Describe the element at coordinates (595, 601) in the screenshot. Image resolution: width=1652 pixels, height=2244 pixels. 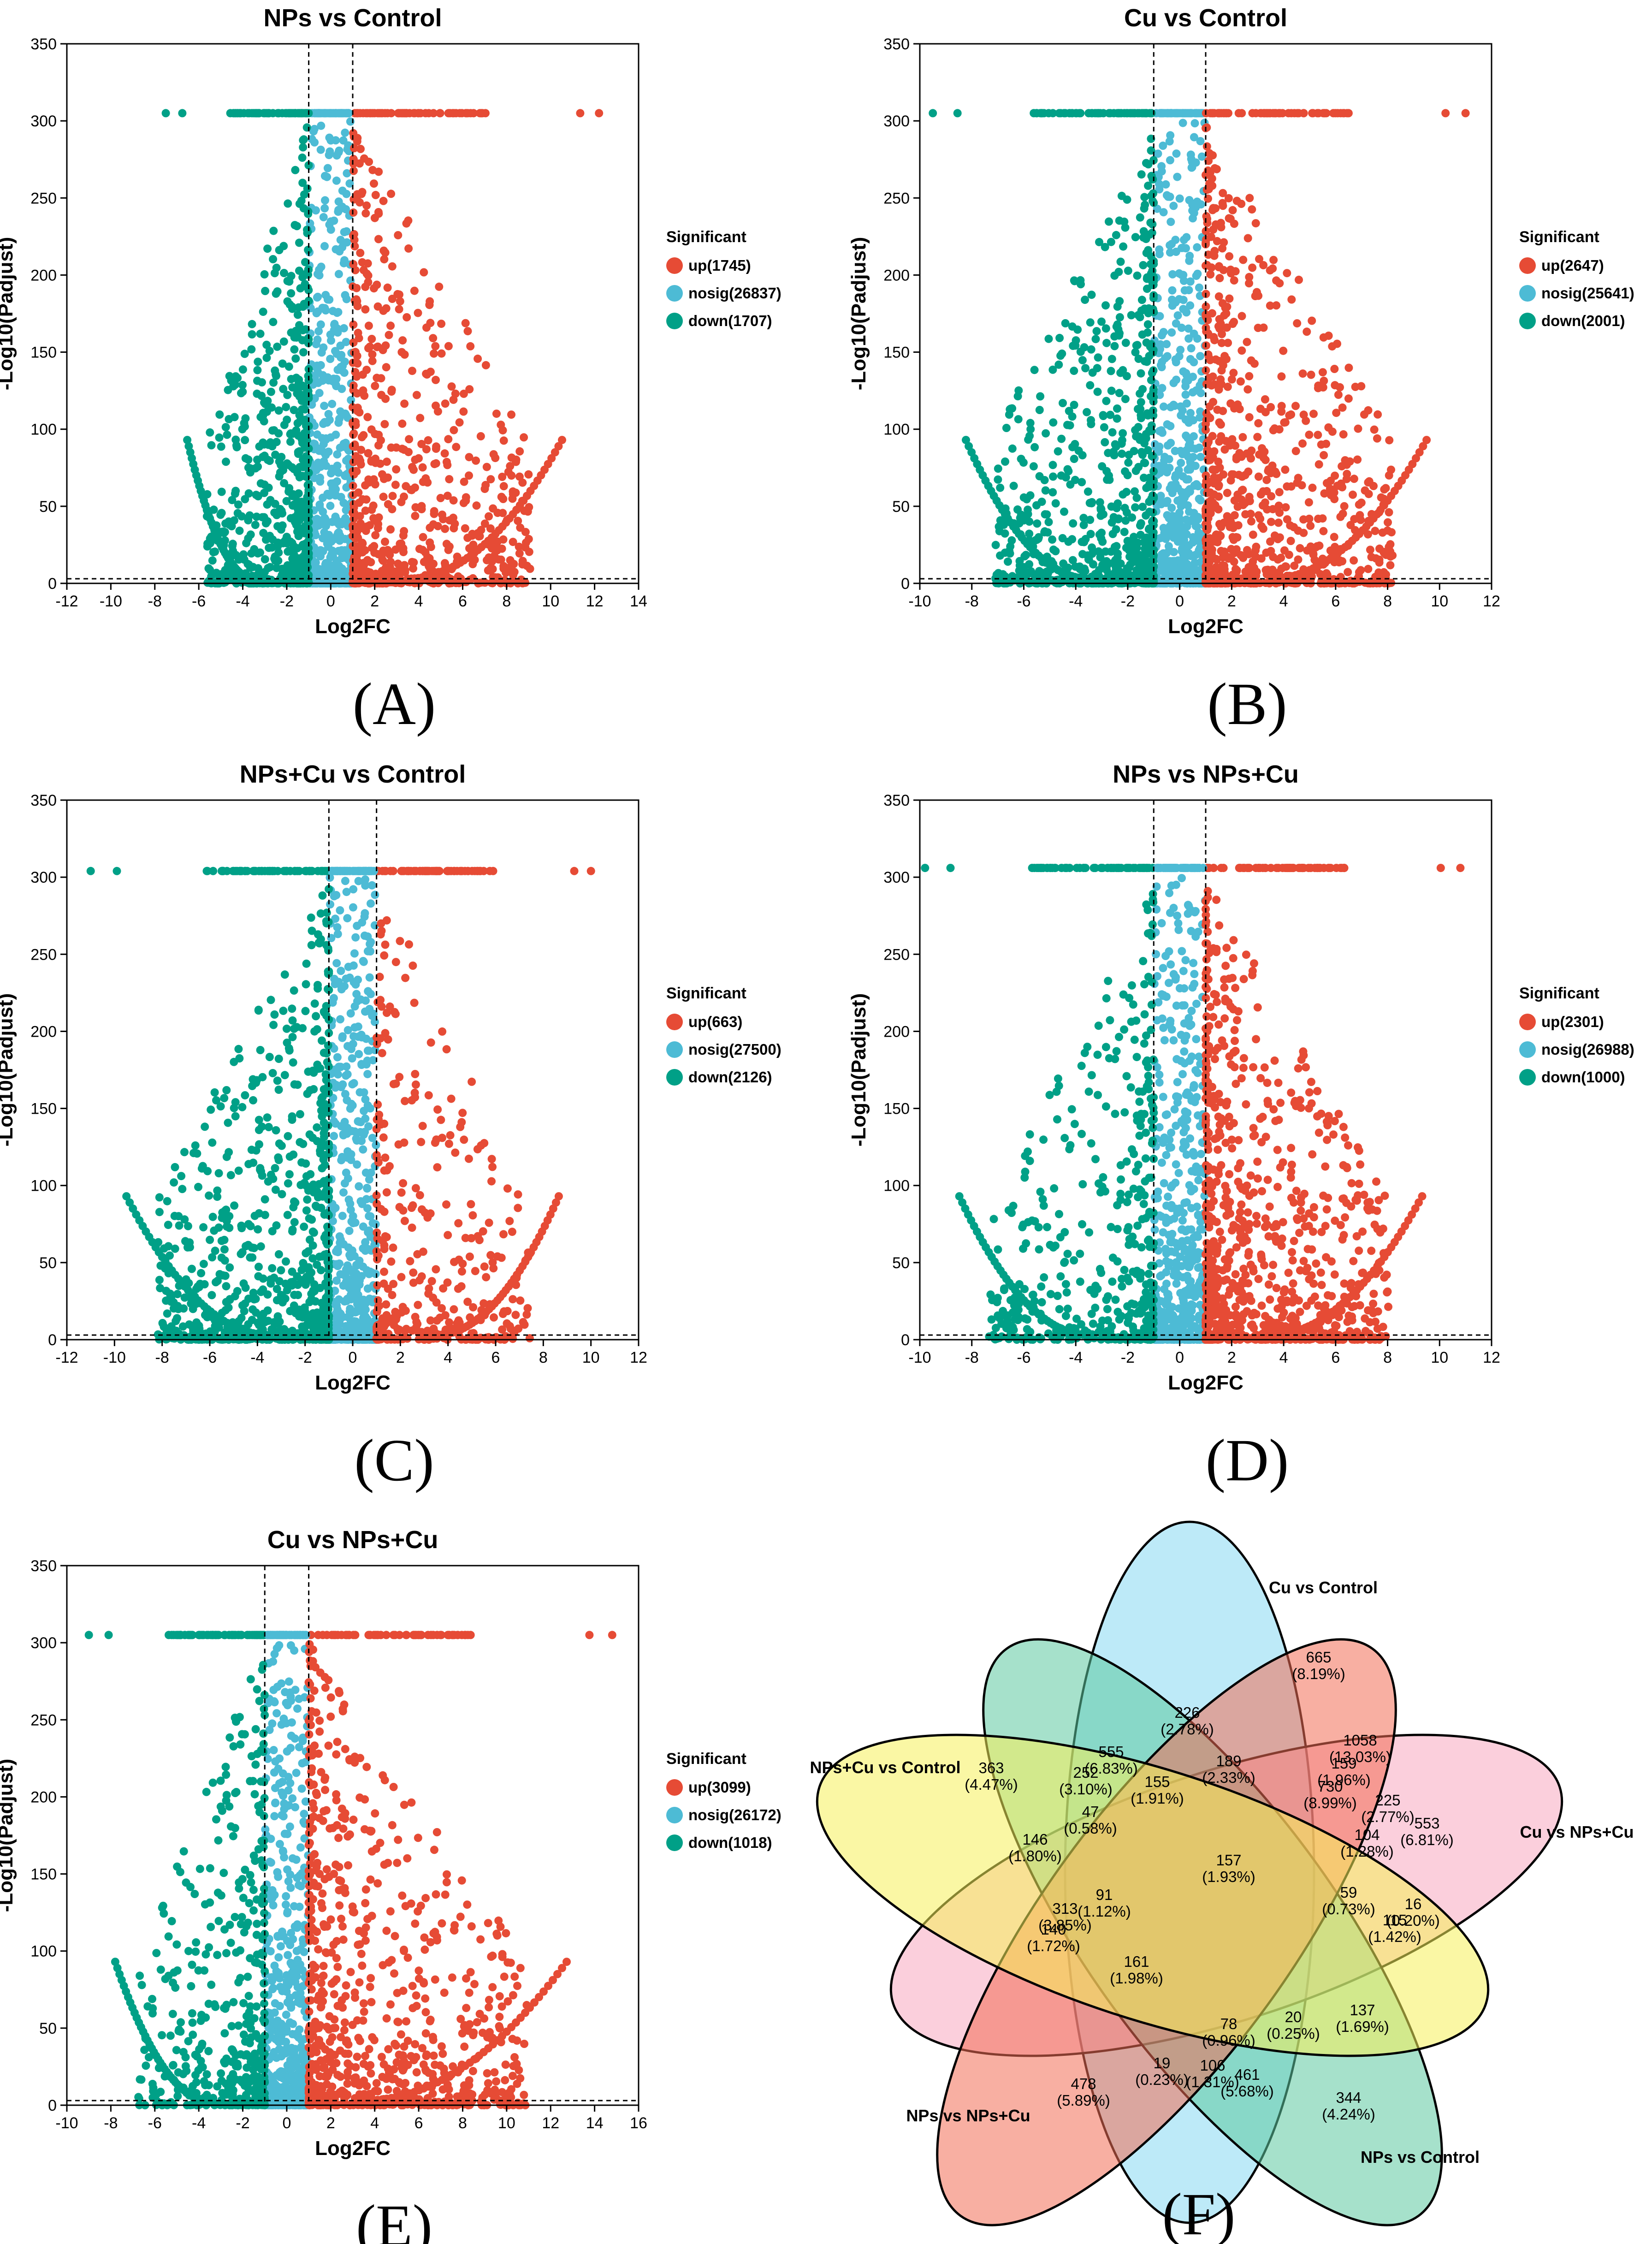
I see `x-tick-label: 12` at that location.